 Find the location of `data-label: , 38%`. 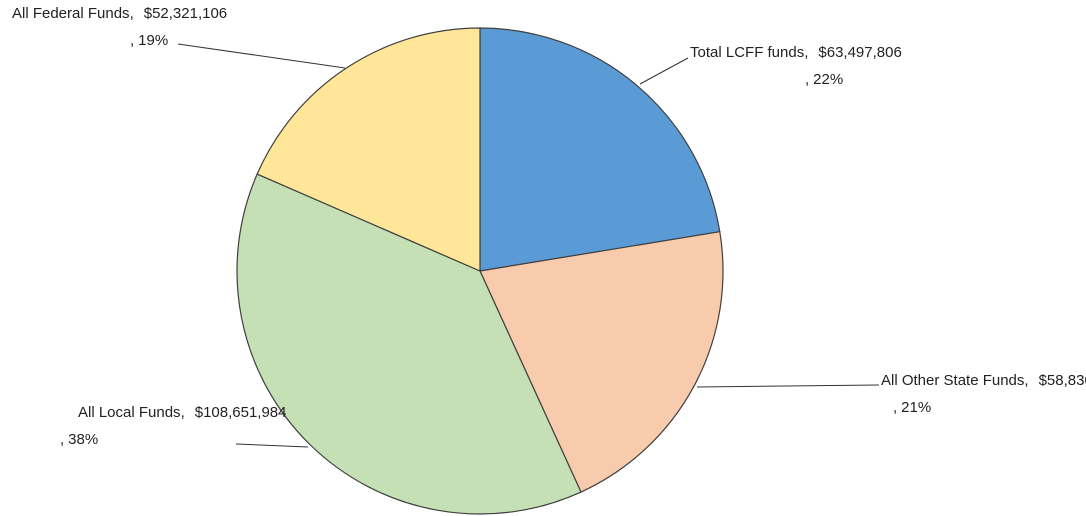

data-label: , 38% is located at coordinates (79, 439).